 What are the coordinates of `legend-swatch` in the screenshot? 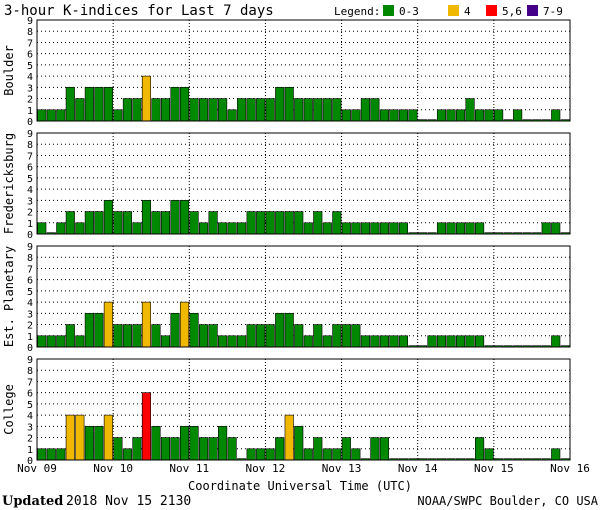 It's located at (453, 10).